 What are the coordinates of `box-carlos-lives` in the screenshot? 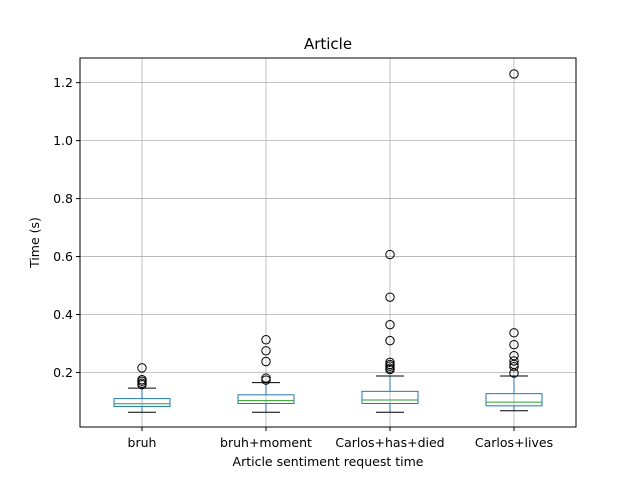 It's located at (514, 240).